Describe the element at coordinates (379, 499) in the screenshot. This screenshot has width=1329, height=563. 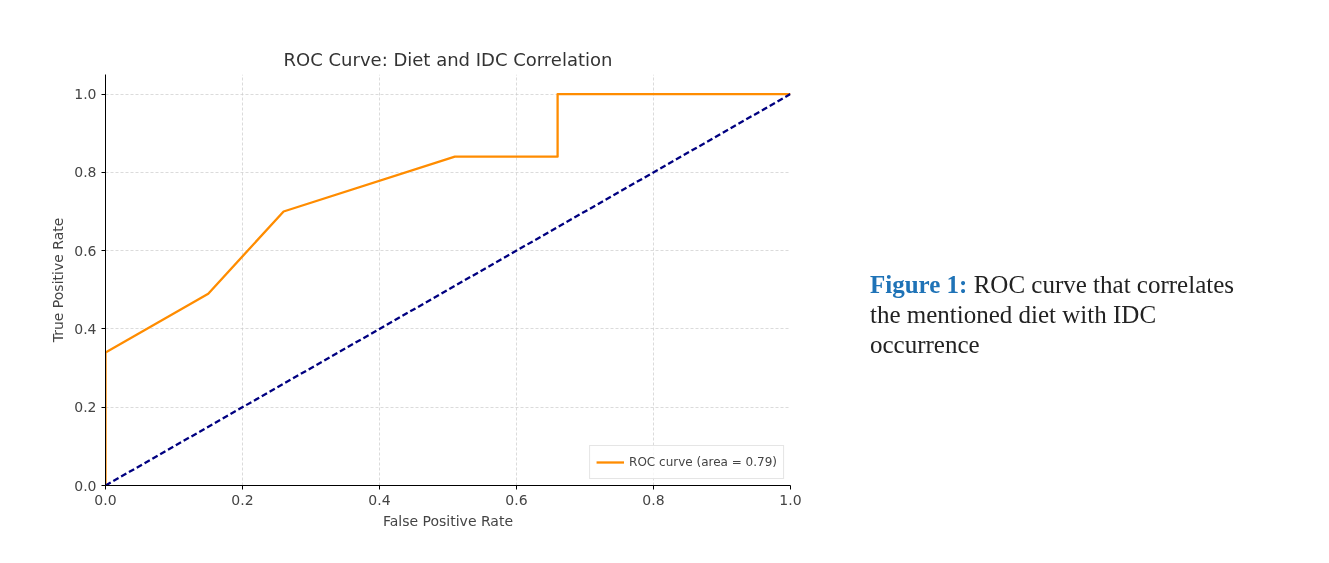
I see `x-tick-label: 0.4` at that location.